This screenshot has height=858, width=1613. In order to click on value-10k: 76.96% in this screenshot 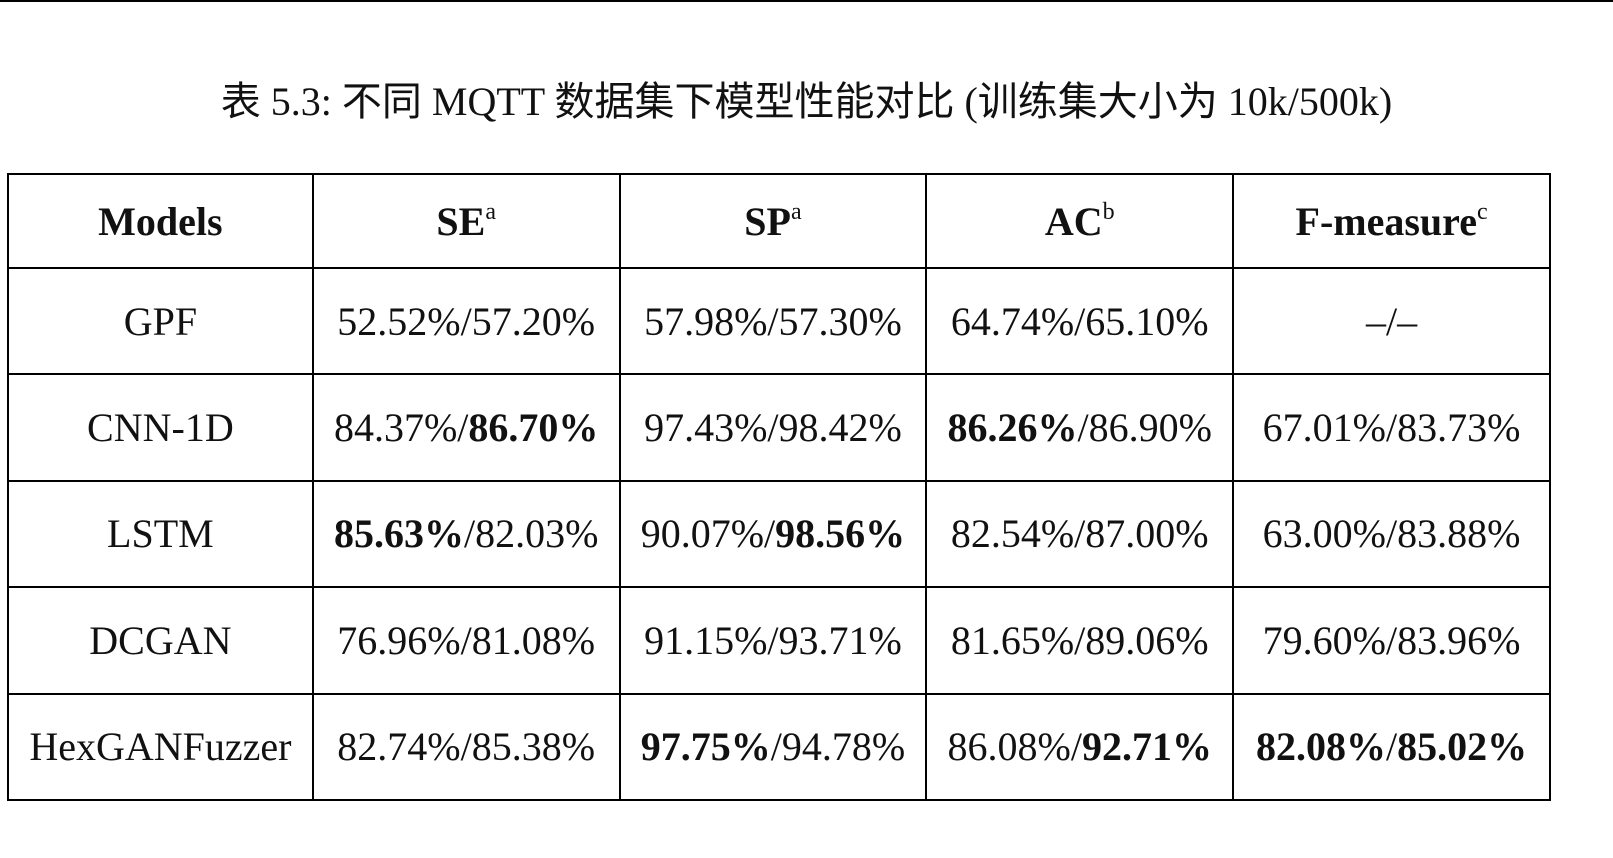, I will do `click(399, 640)`.